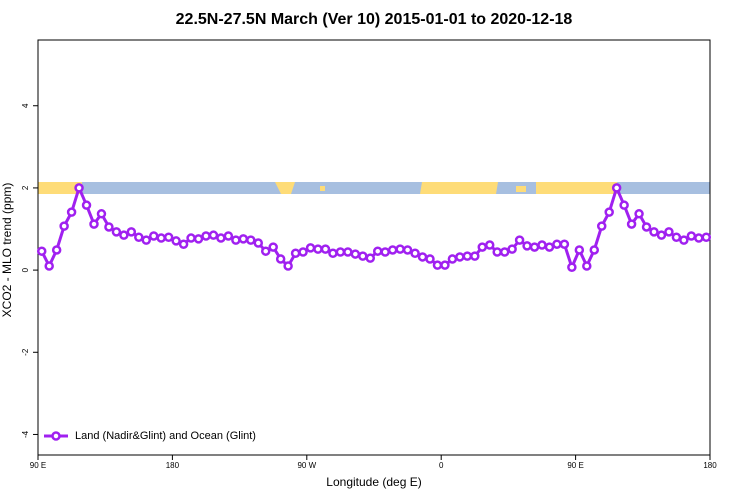  Describe the element at coordinates (374, 188) in the screenshot. I see `map-strip` at that location.